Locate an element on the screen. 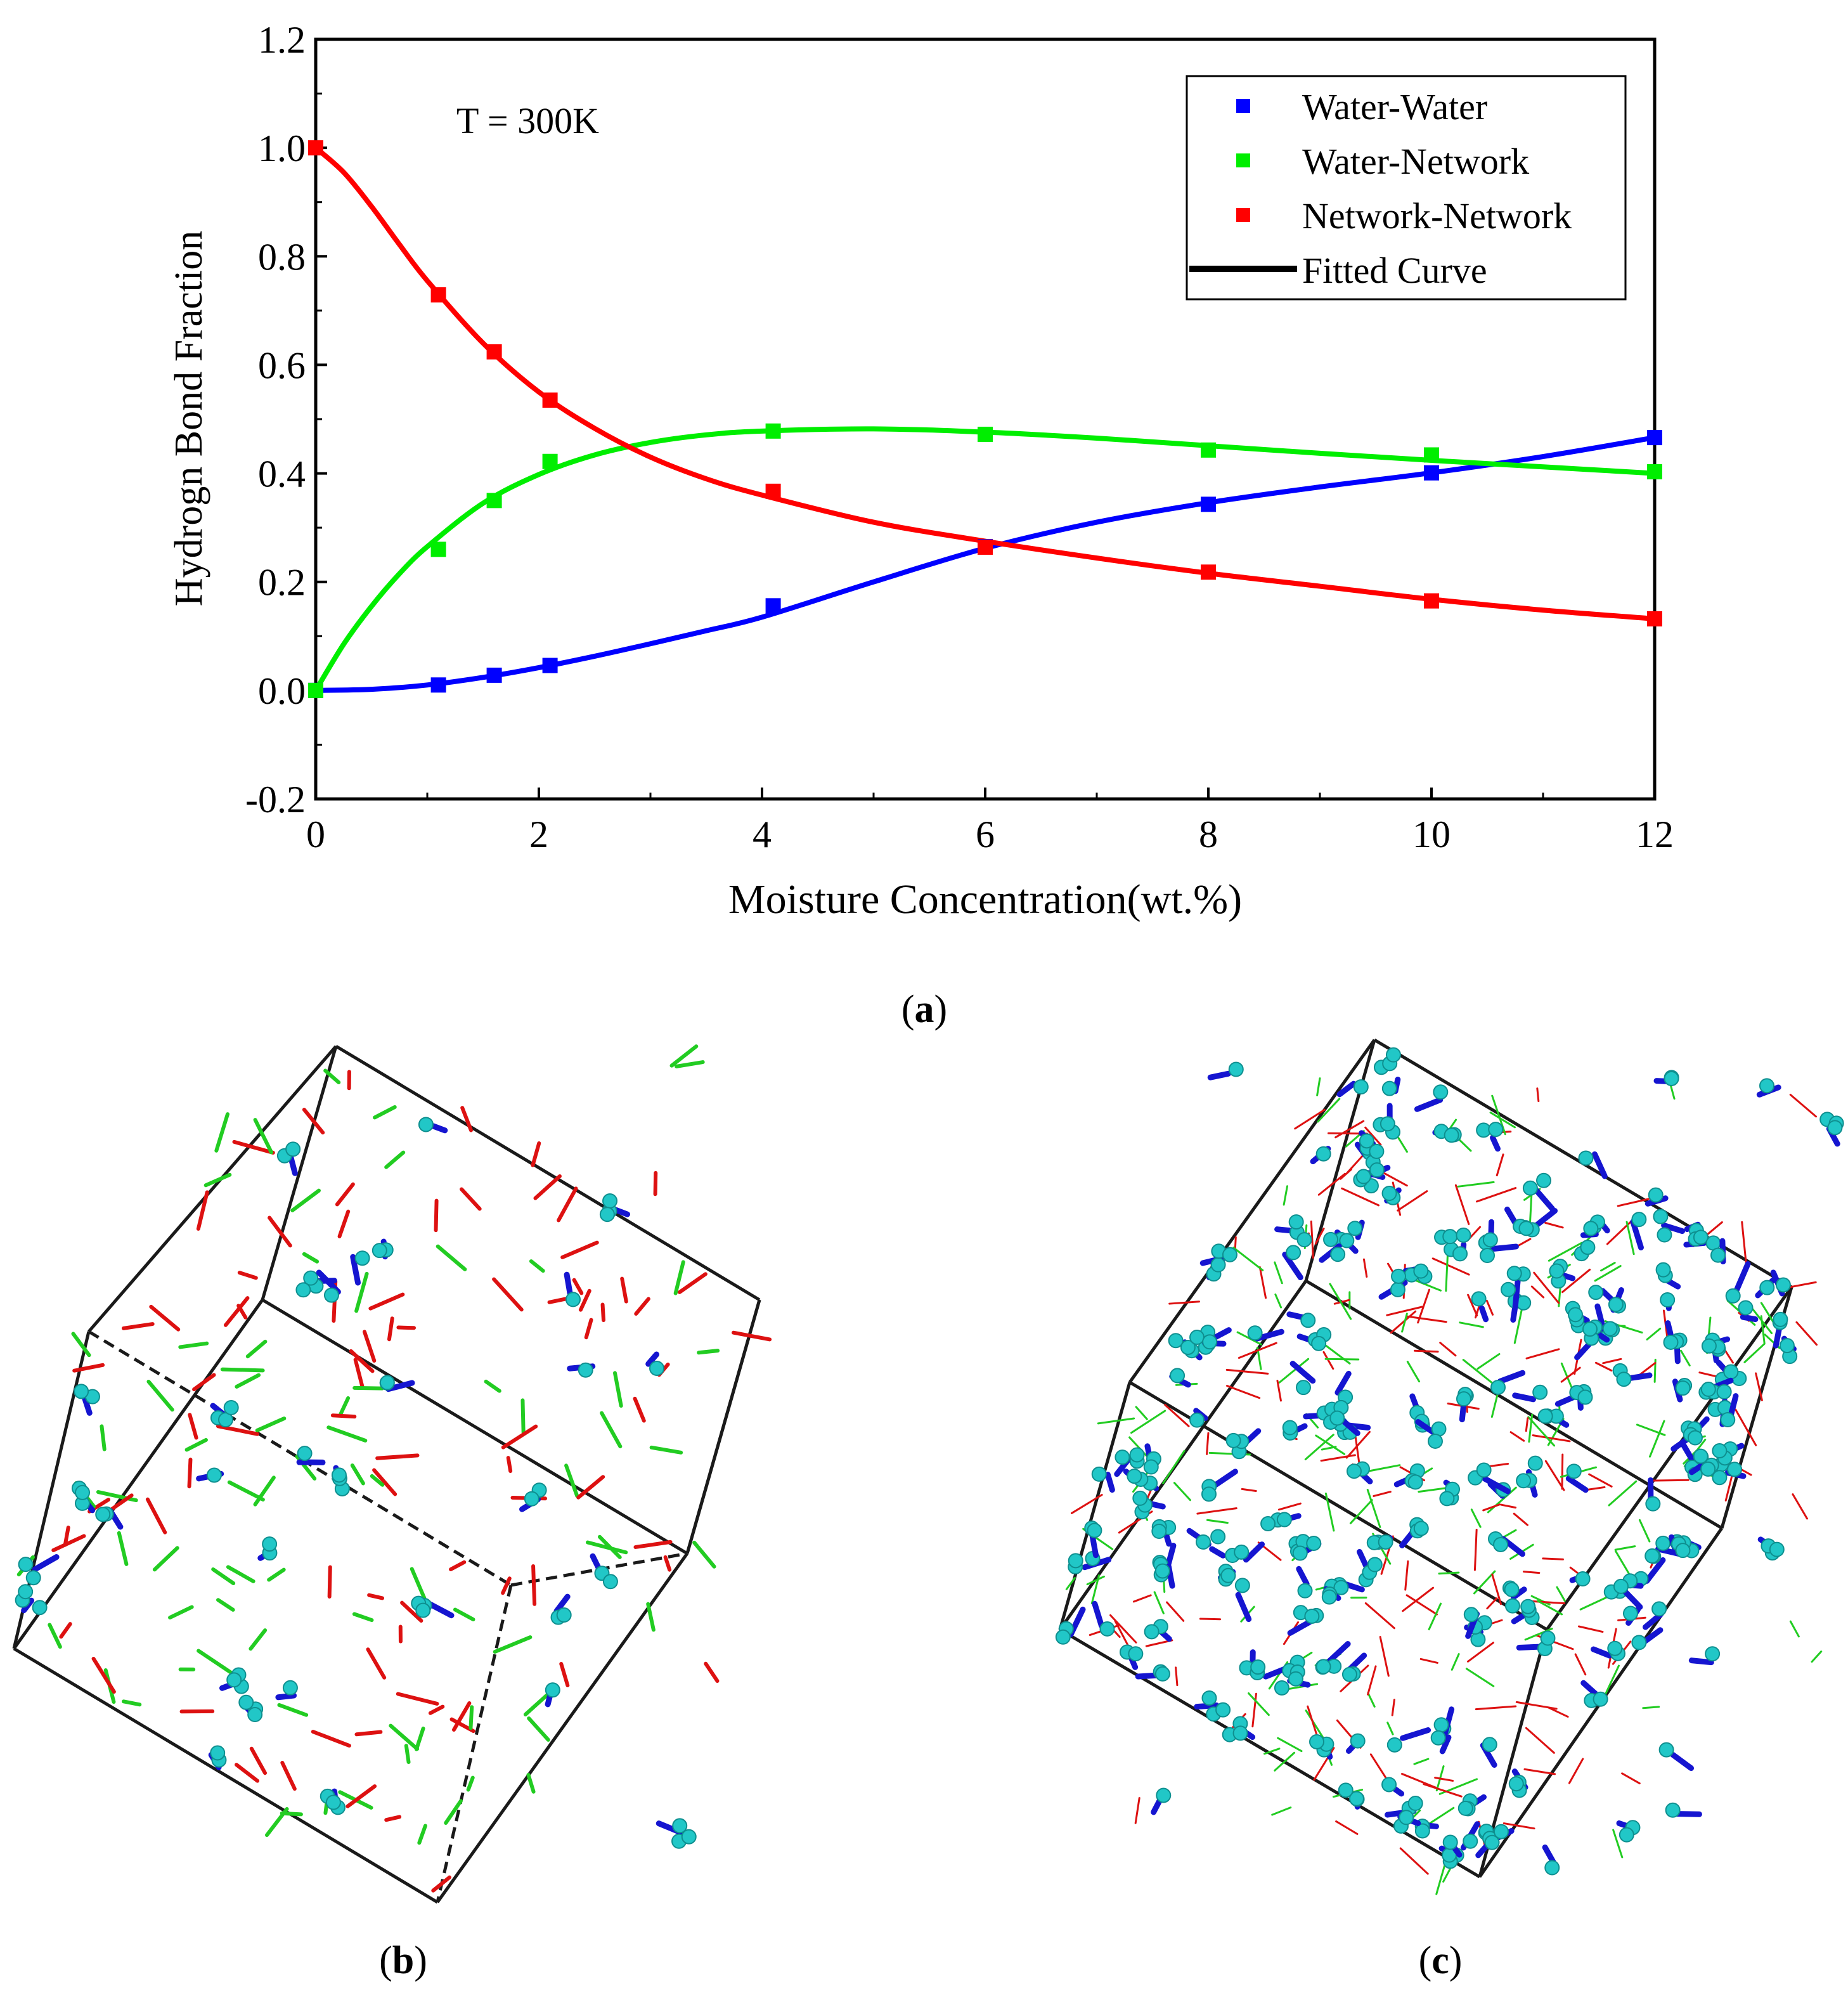 The height and width of the screenshot is (1991, 1848). x-axis-label: Moisture Concentration(wt.%) is located at coordinates (985, 899).